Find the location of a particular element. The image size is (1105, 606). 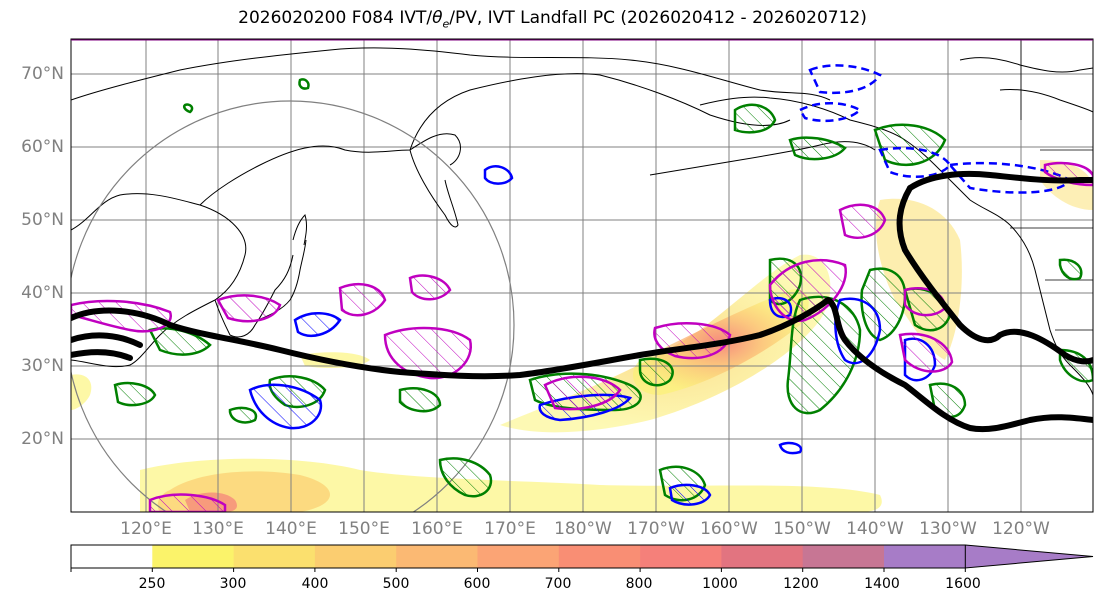

colorbar-outline is located at coordinates (518, 556).